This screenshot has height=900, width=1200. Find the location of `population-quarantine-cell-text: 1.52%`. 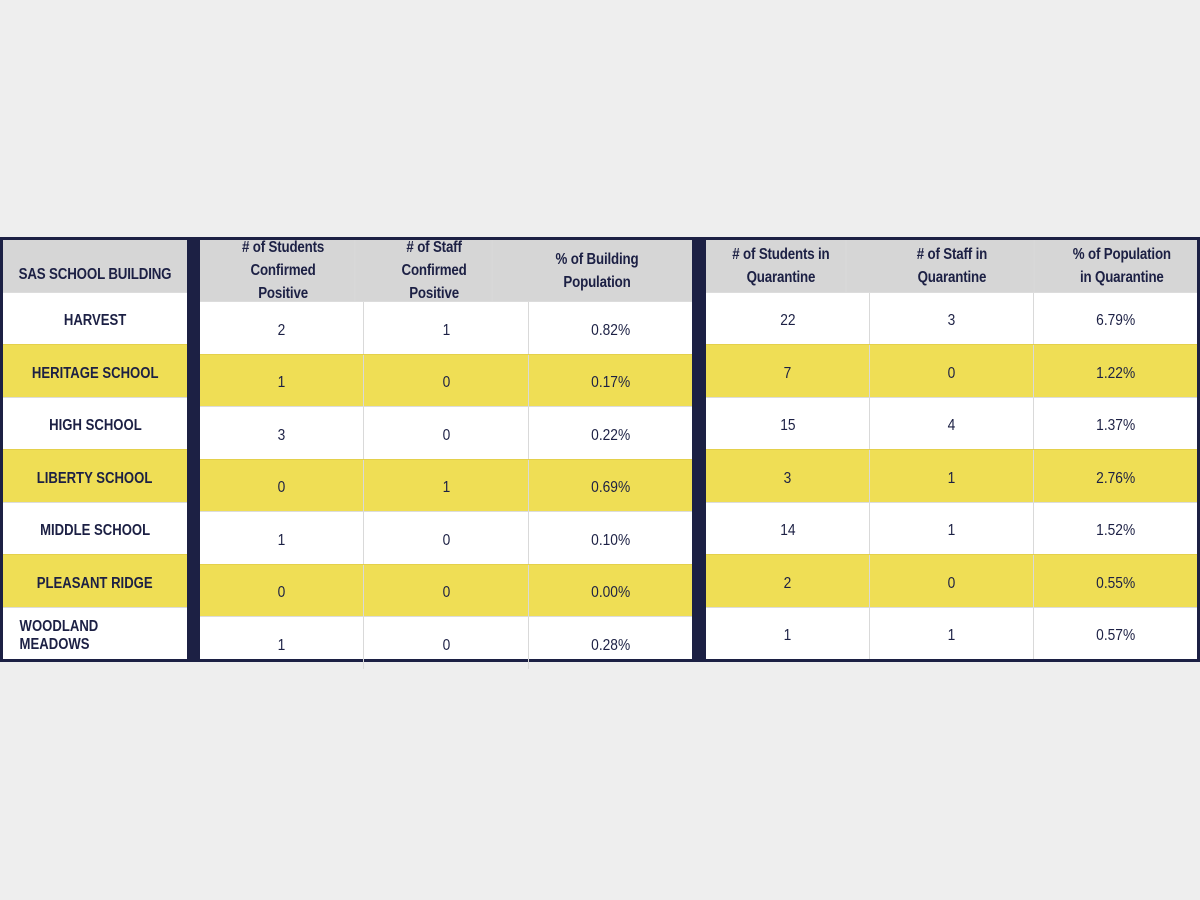

population-quarantine-cell-text: 1.52% is located at coordinates (1115, 531).